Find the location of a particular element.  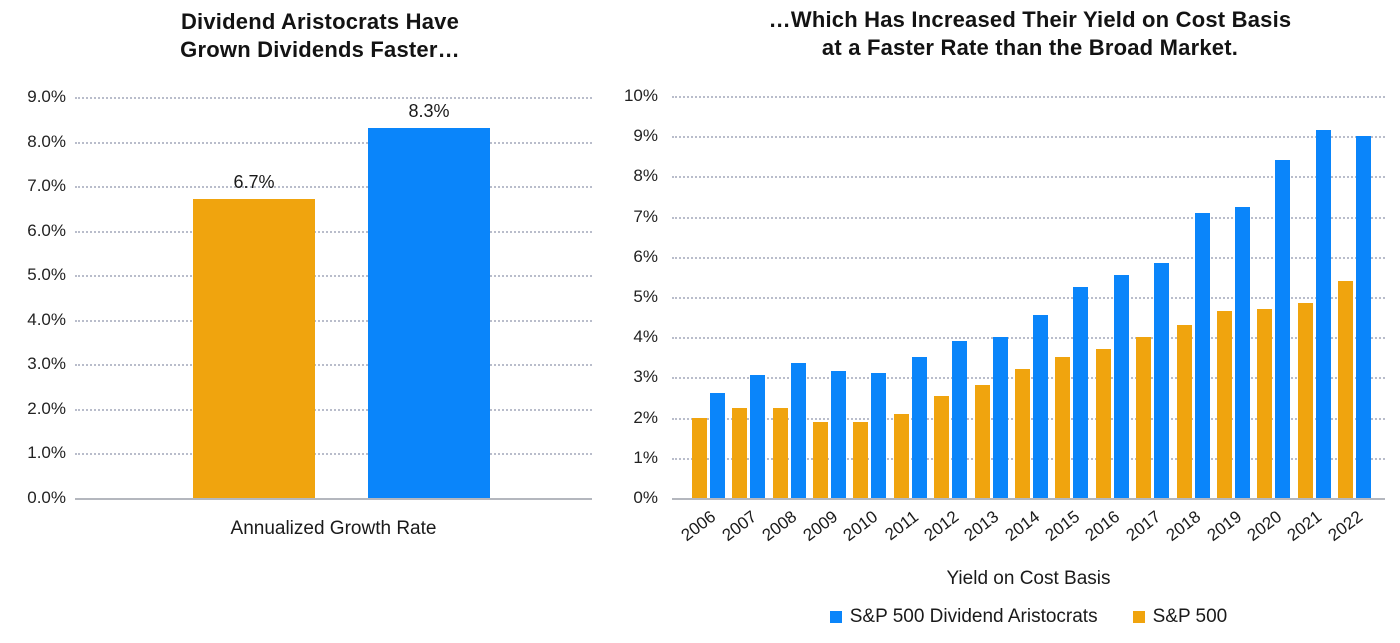

y-tick-label: 6% is located at coordinates (645, 256).